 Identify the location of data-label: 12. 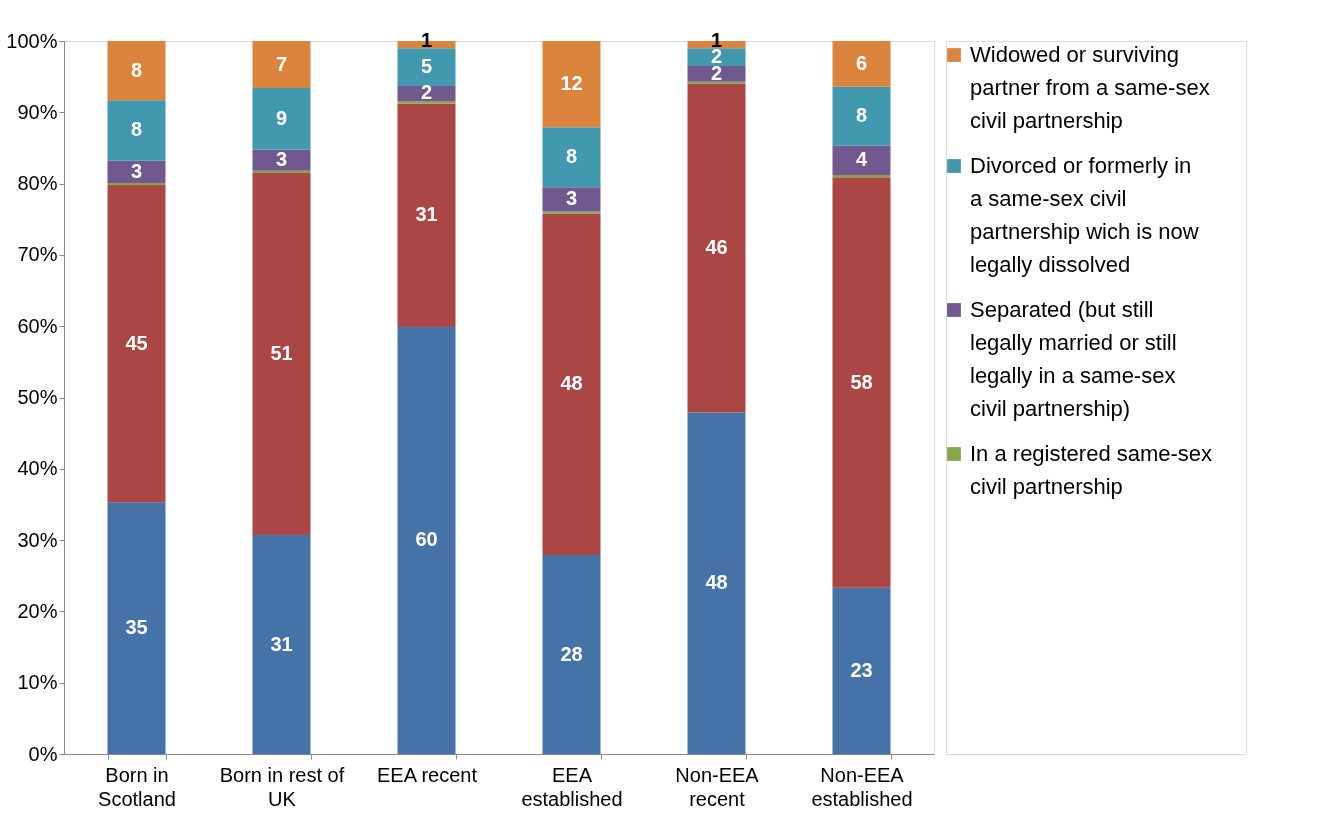
(571, 83).